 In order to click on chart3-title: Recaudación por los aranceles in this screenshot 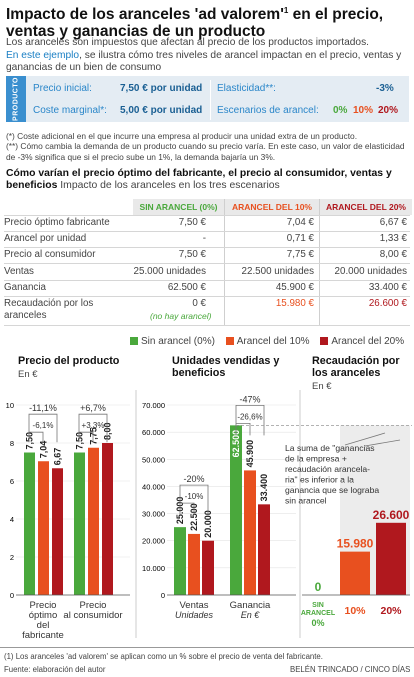, I will do `click(356, 367)`.